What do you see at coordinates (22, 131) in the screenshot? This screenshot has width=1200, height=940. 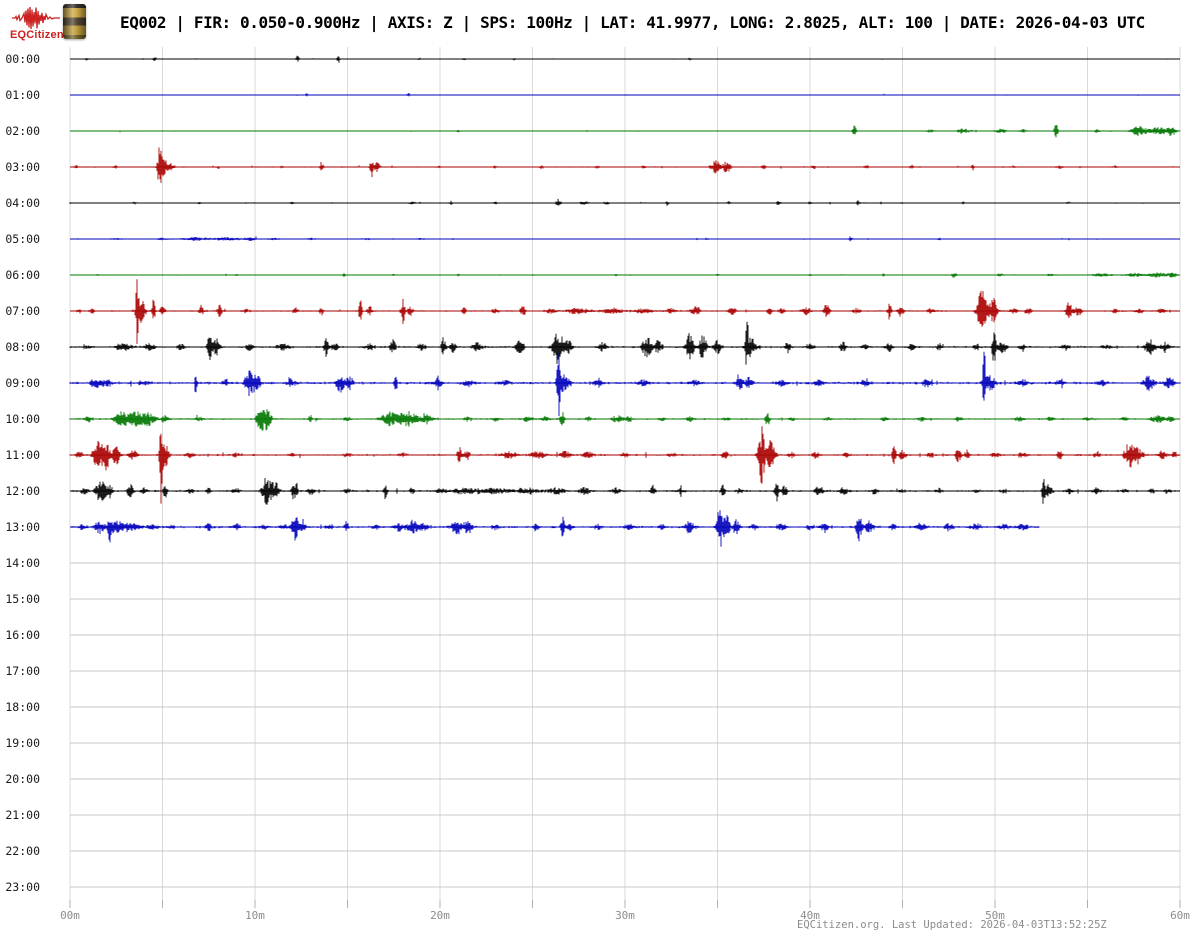 I see `hour-label: 02:00` at bounding box center [22, 131].